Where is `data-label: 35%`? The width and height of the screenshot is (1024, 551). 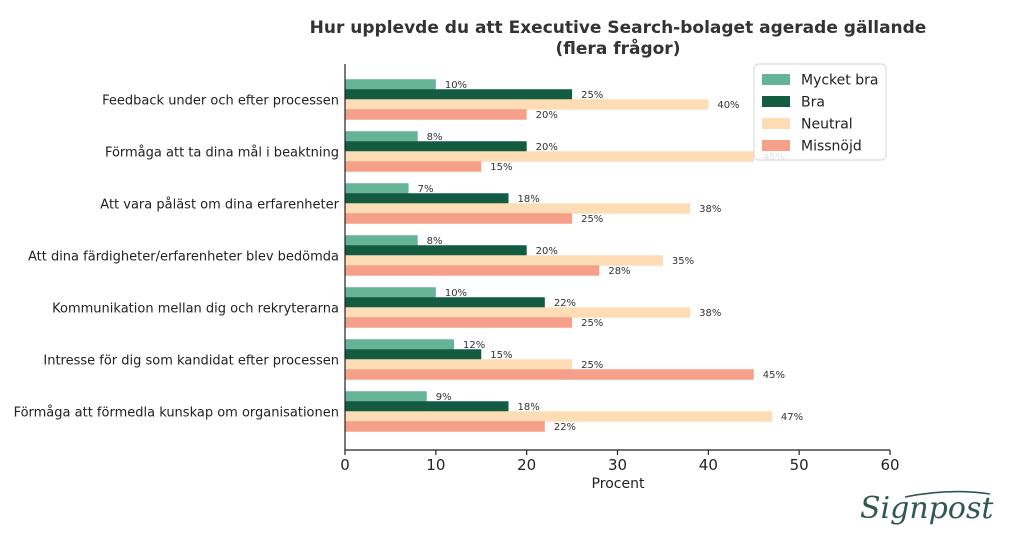 data-label: 35% is located at coordinates (683, 261).